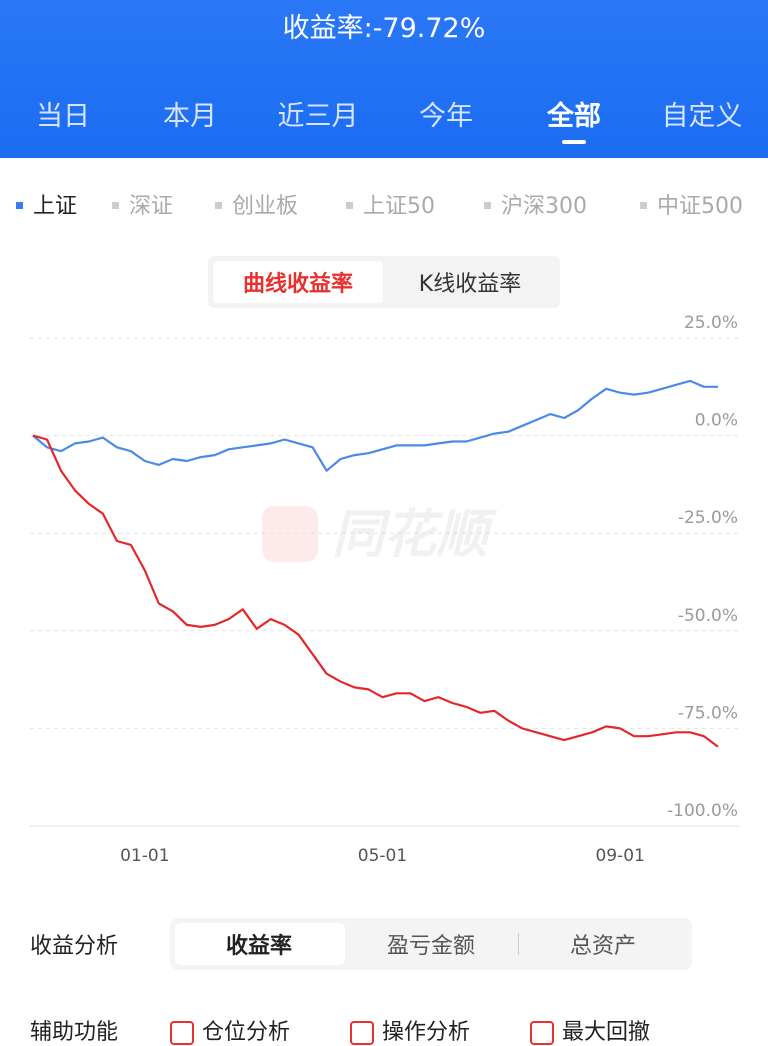  What do you see at coordinates (716, 421) in the screenshot?
I see `y-tick-label: 0.0%` at bounding box center [716, 421].